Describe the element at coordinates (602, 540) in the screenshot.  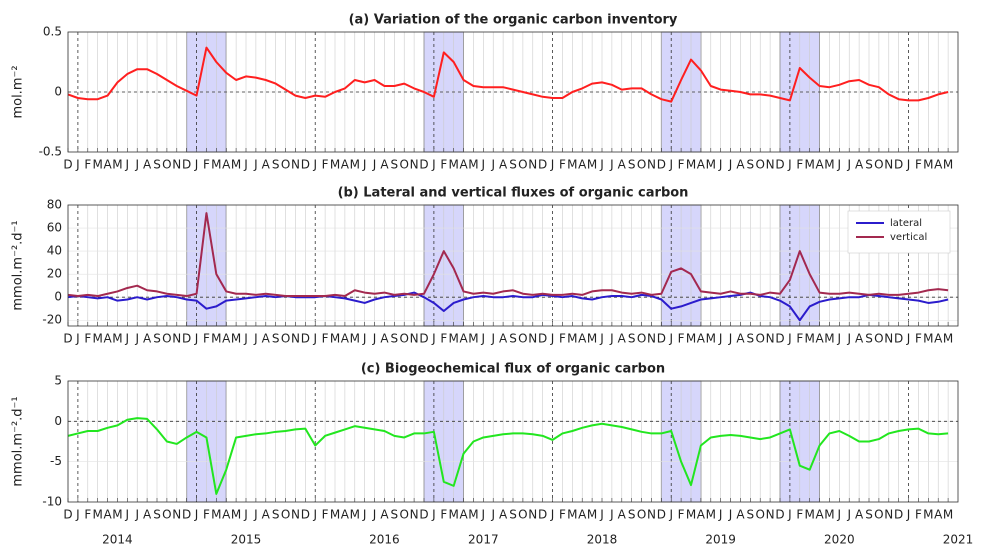
I see `year-label: 2018` at that location.